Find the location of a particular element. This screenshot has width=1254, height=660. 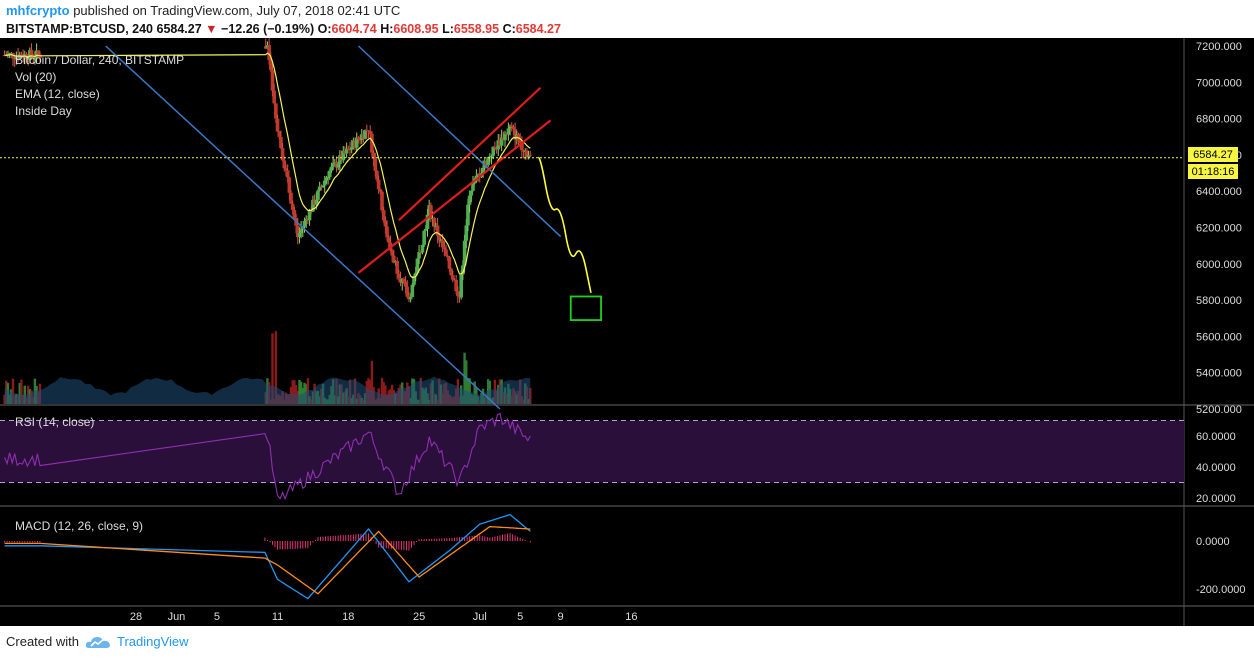

macd-signal-line is located at coordinates (267, 560).